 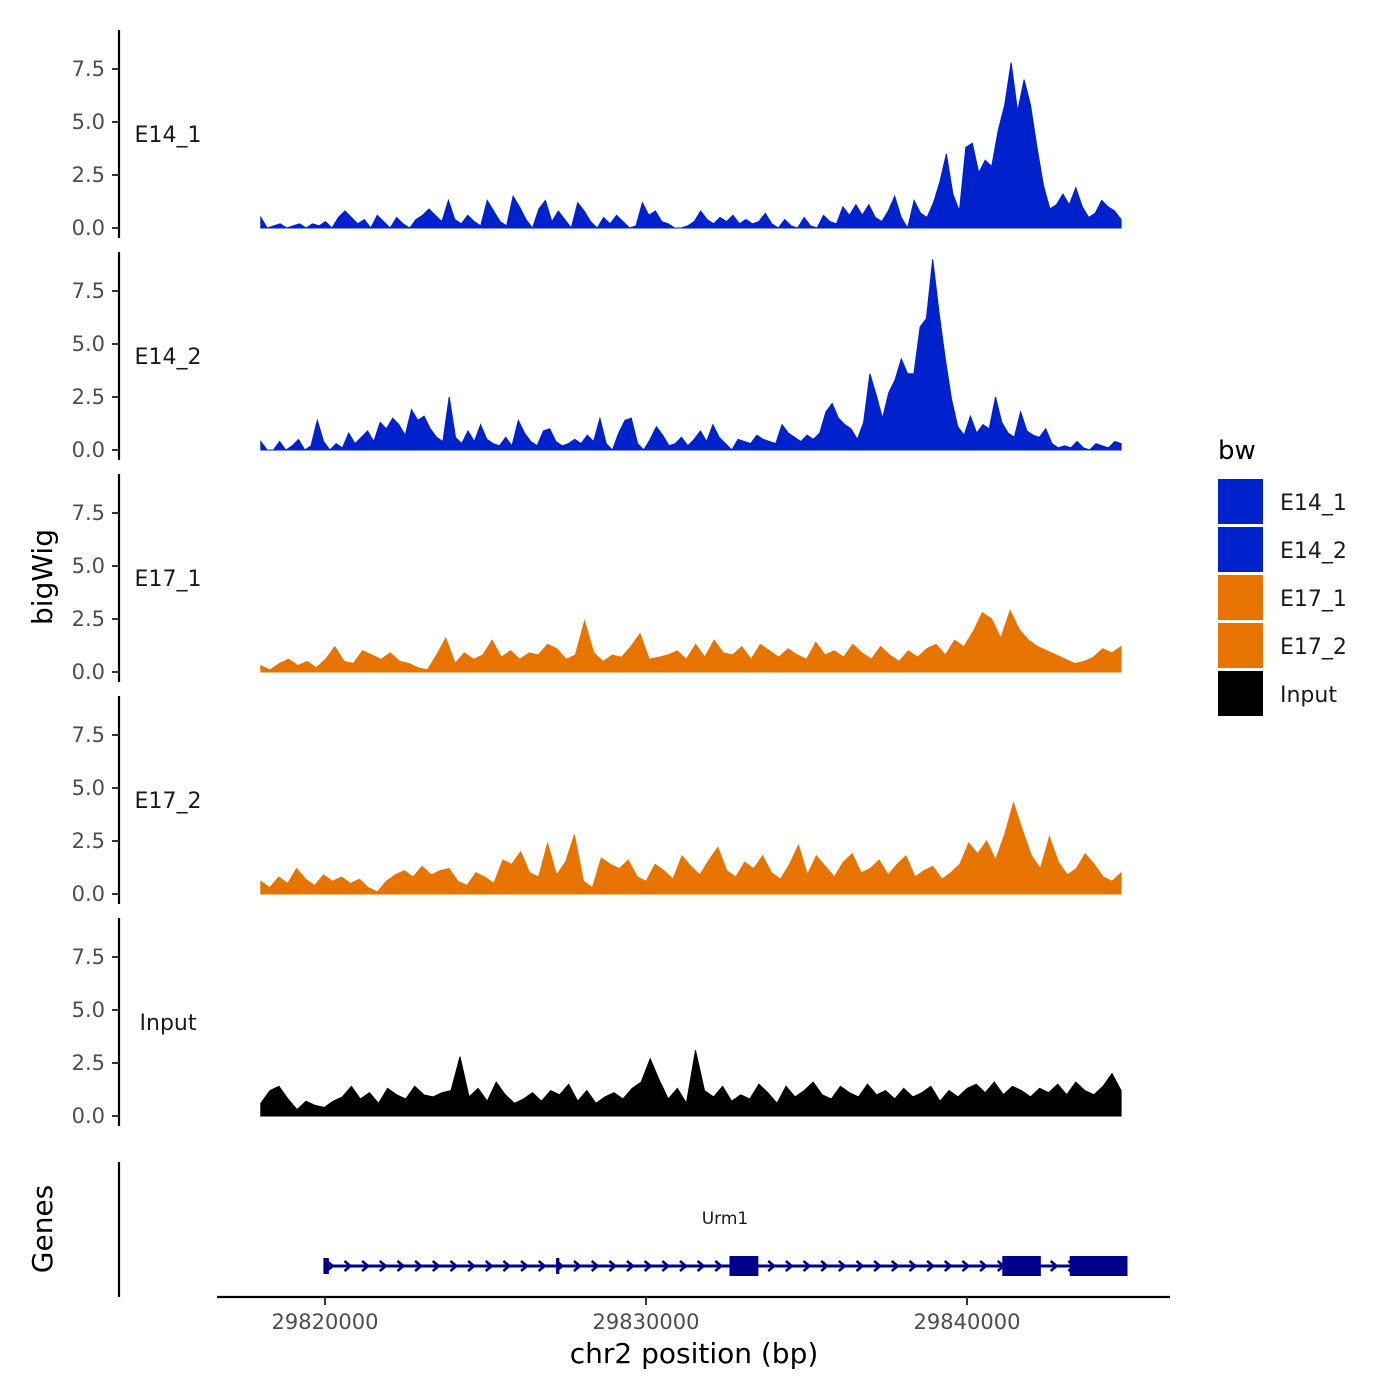 What do you see at coordinates (42, 1229) in the screenshot?
I see `genes-axis-title: Genes` at bounding box center [42, 1229].